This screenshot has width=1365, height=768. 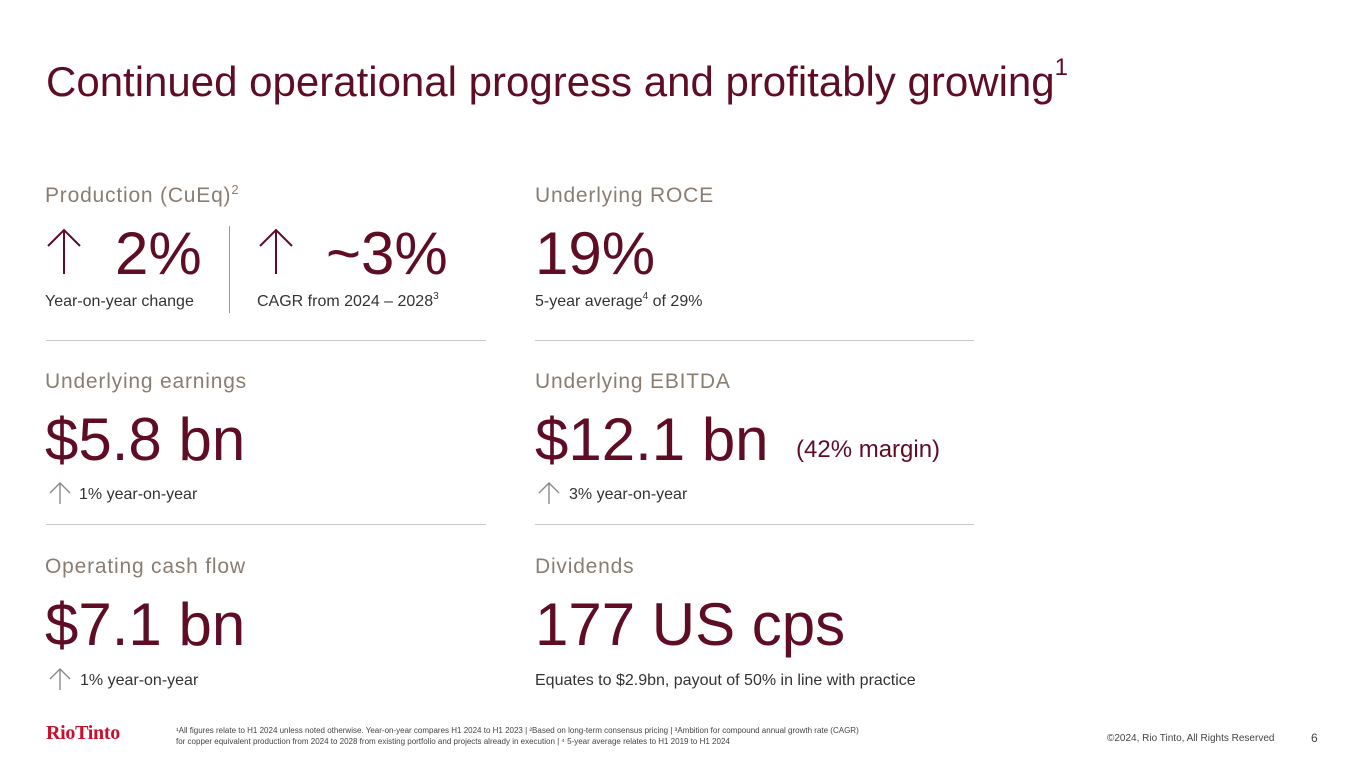 I want to click on production-label: Production (CuEq)2, so click(x=142, y=194).